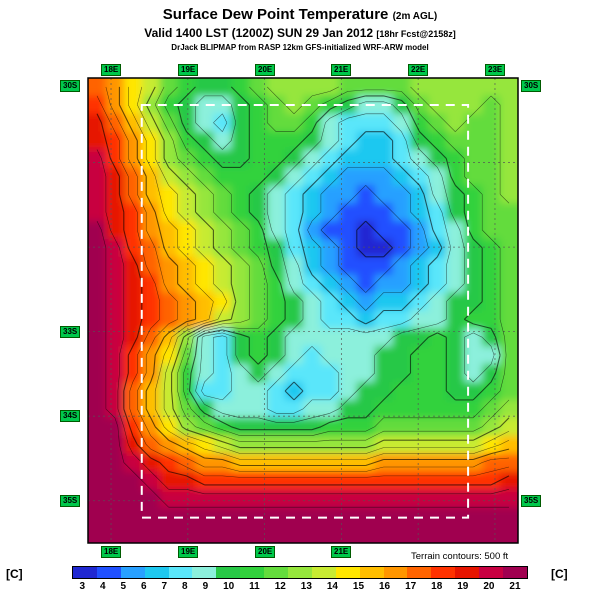 This screenshot has width=600, height=600. Describe the element at coordinates (265, 552) in the screenshot. I see `lon-label-bottom: 20E` at that location.